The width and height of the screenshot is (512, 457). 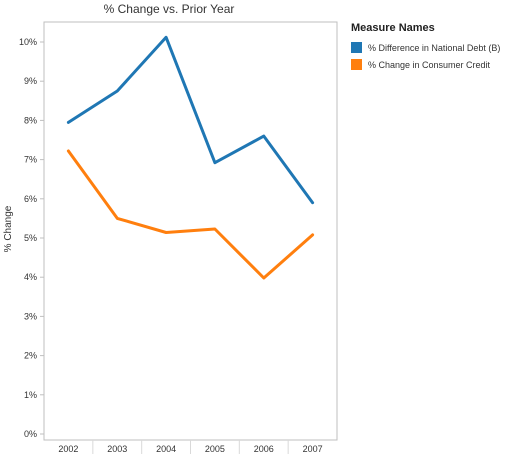 I want to click on y-tick-label: 2%, so click(x=30, y=356).